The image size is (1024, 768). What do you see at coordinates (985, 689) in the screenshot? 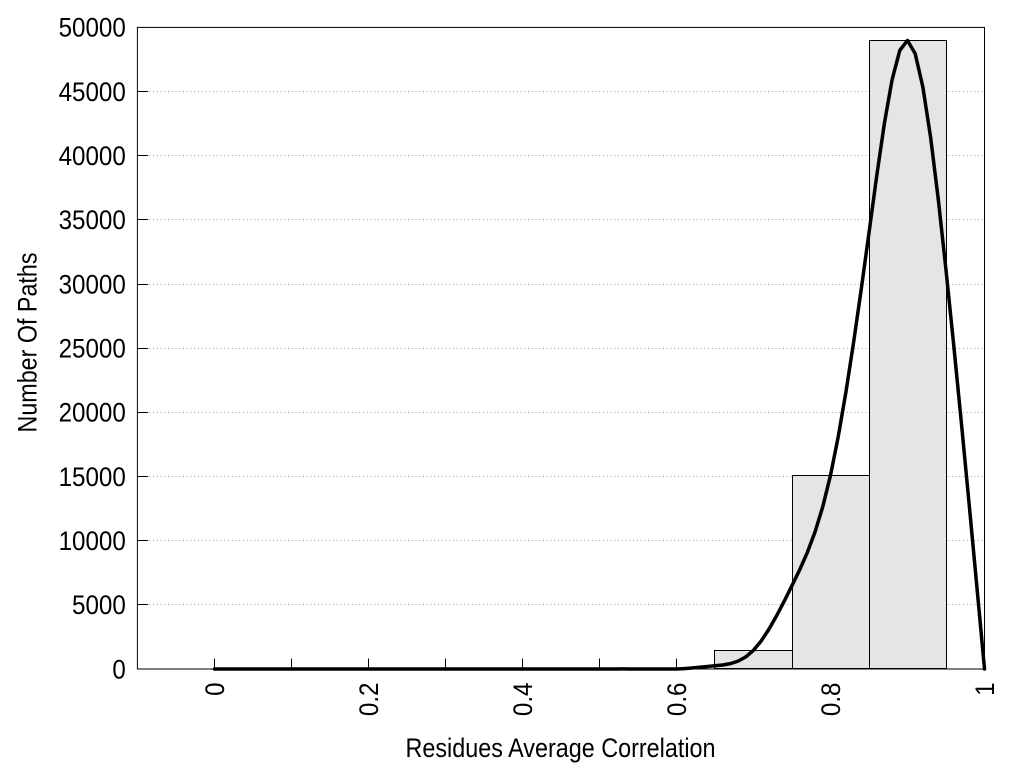
I see `svg-text: 1` at bounding box center [985, 689].